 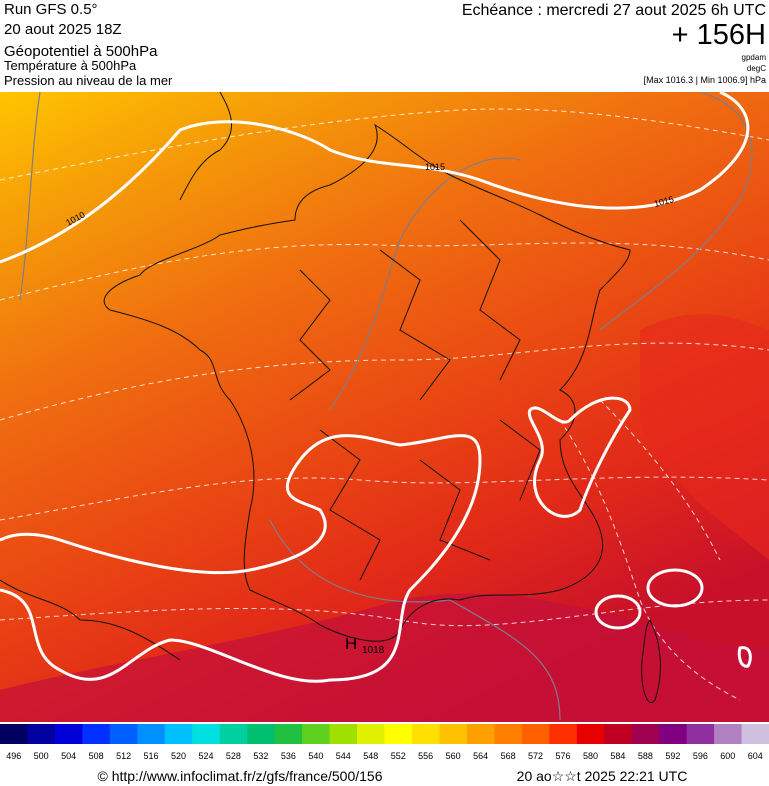 I want to click on scale-label: 516, so click(x=151, y=756).